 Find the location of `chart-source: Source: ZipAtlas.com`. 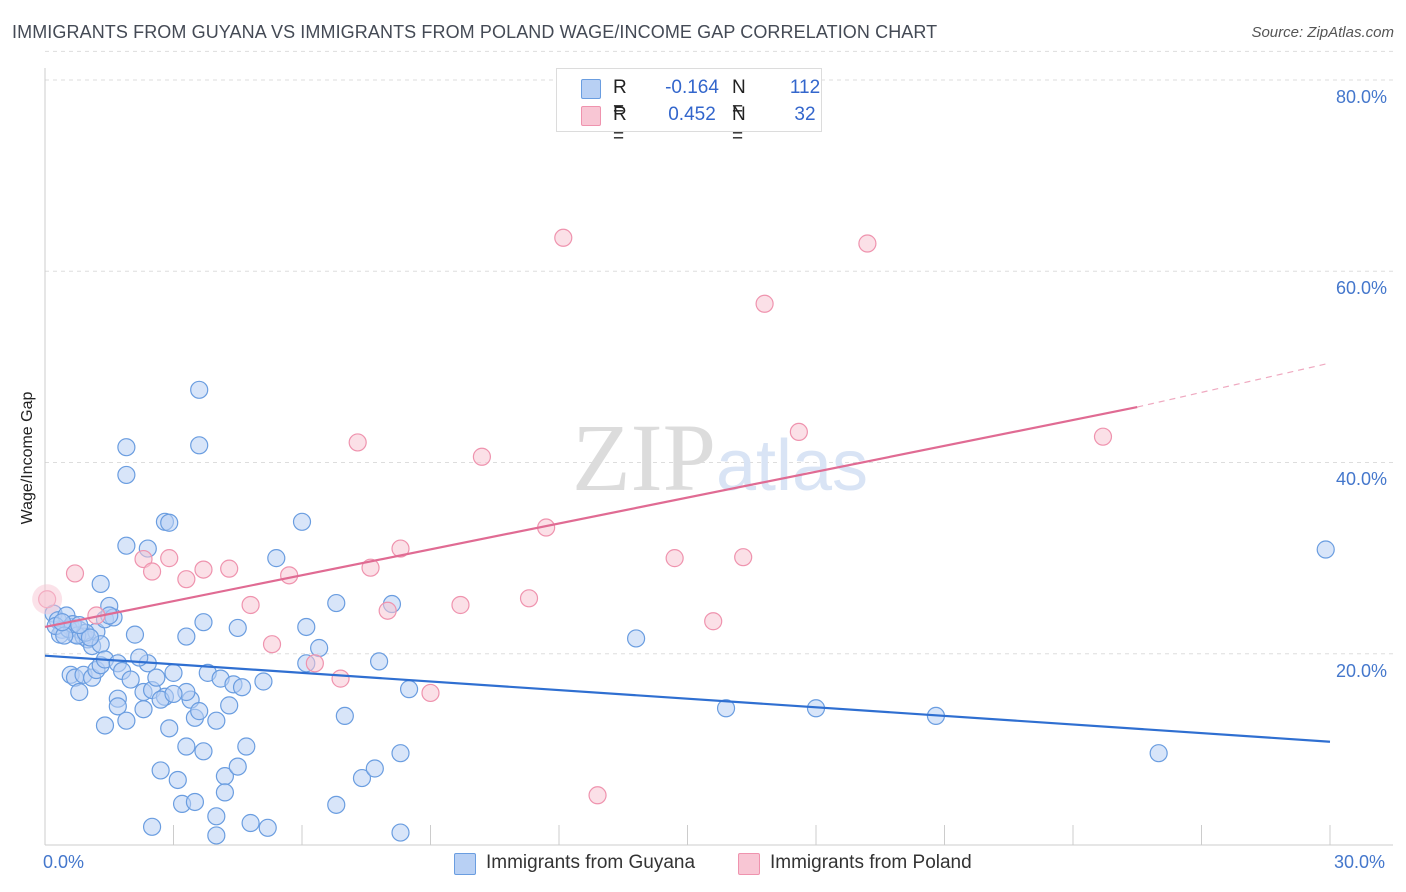

chart-source: Source: ZipAtlas.com is located at coordinates (1322, 32).